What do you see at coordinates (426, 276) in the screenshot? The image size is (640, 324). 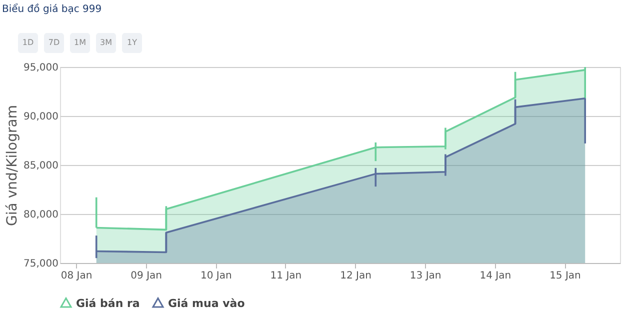 I see `x-tick-label: 13 Jan` at bounding box center [426, 276].